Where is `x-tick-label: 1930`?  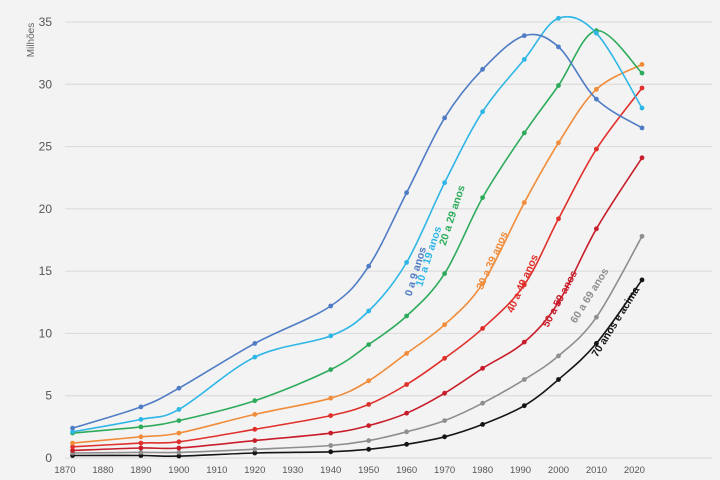 x-tick-label: 1930 is located at coordinates (292, 470).